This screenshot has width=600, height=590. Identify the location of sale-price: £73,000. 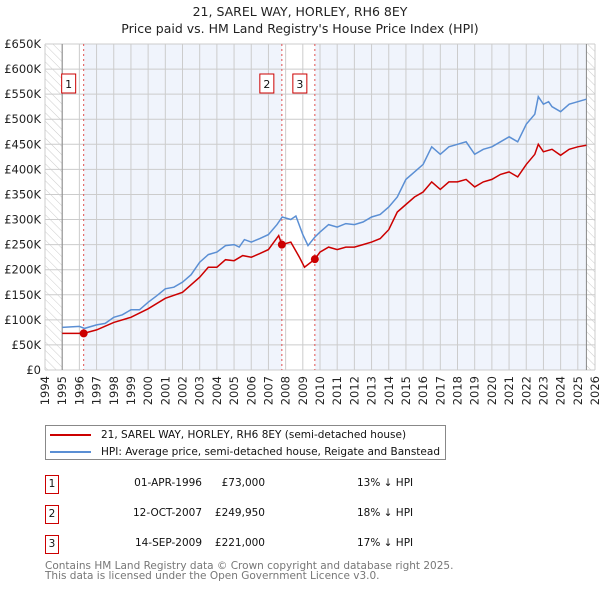
(243, 483).